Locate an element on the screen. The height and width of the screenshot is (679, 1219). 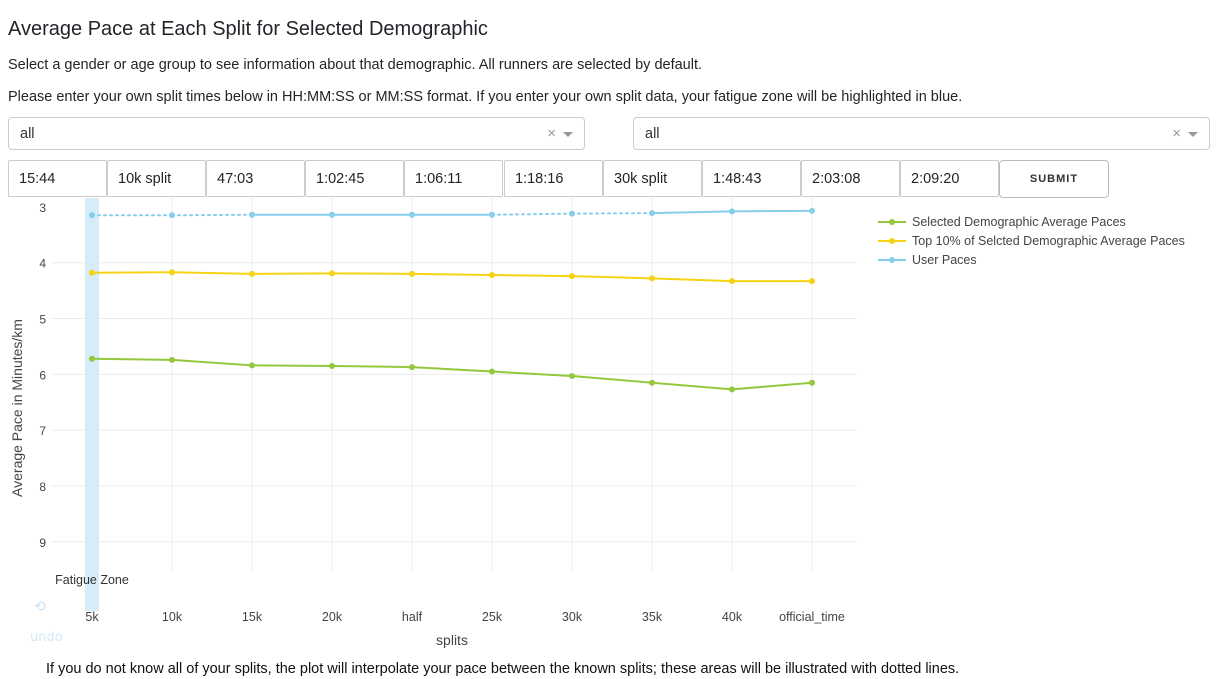
gender-select: all × is located at coordinates (296, 133).